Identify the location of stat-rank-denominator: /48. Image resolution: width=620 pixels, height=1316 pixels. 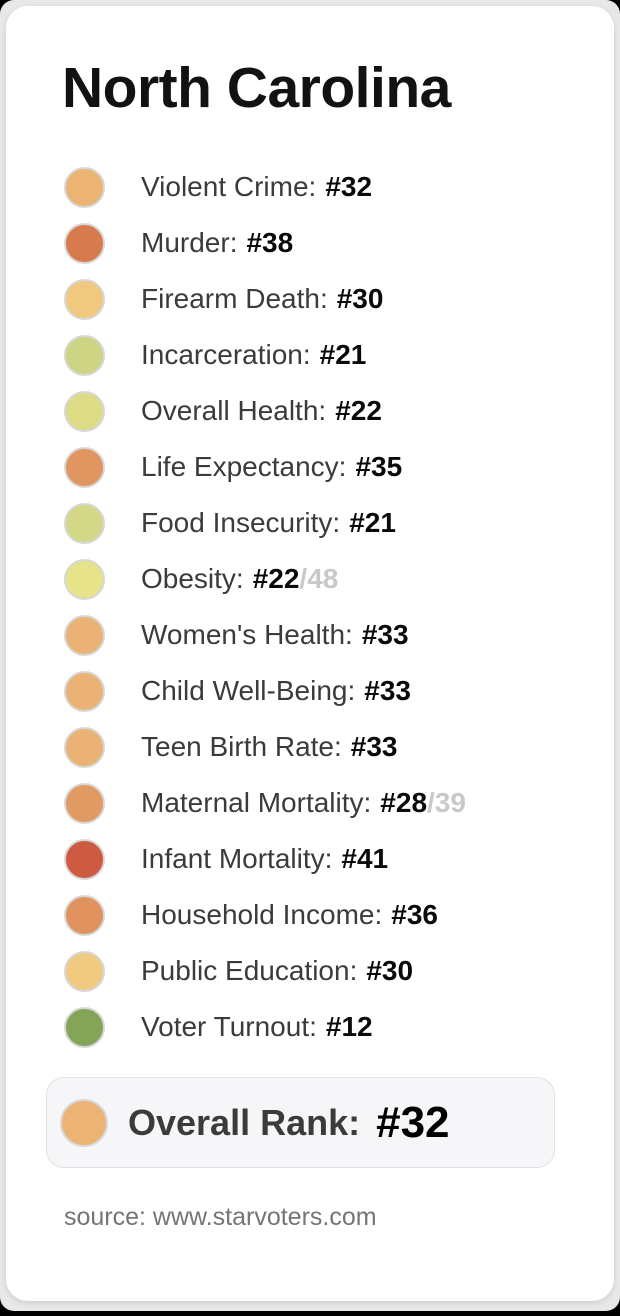
(319, 579).